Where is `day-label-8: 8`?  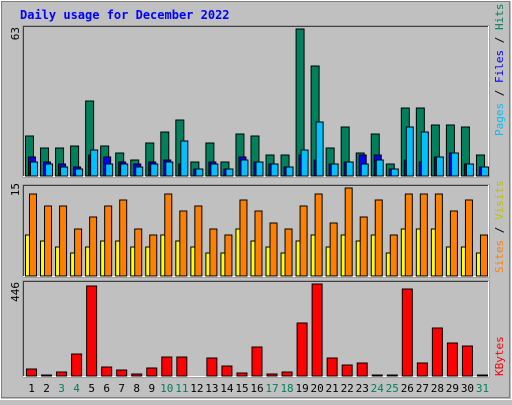
day-label-8: 8 is located at coordinates (136, 388).